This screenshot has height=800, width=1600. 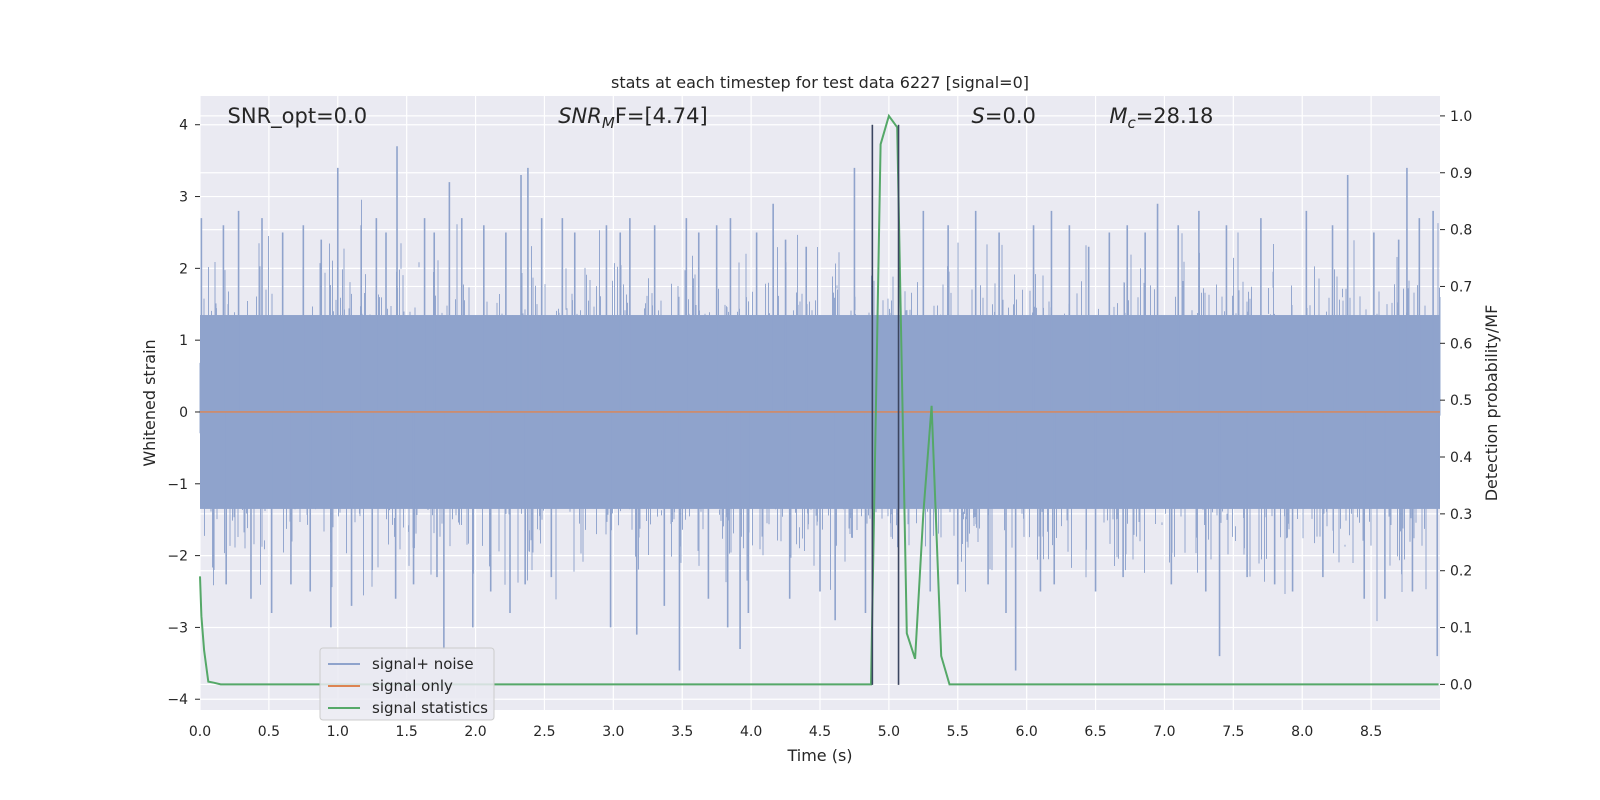 I want to click on y-tick-label: −1, so click(x=177, y=485).